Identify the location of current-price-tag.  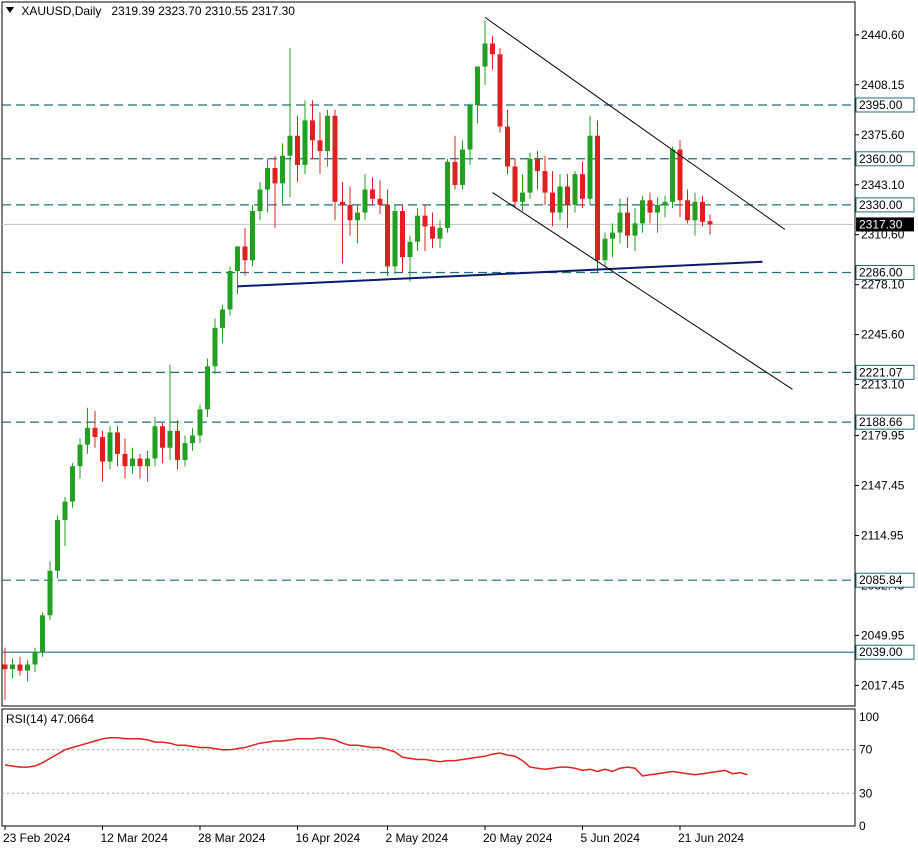
(885, 224).